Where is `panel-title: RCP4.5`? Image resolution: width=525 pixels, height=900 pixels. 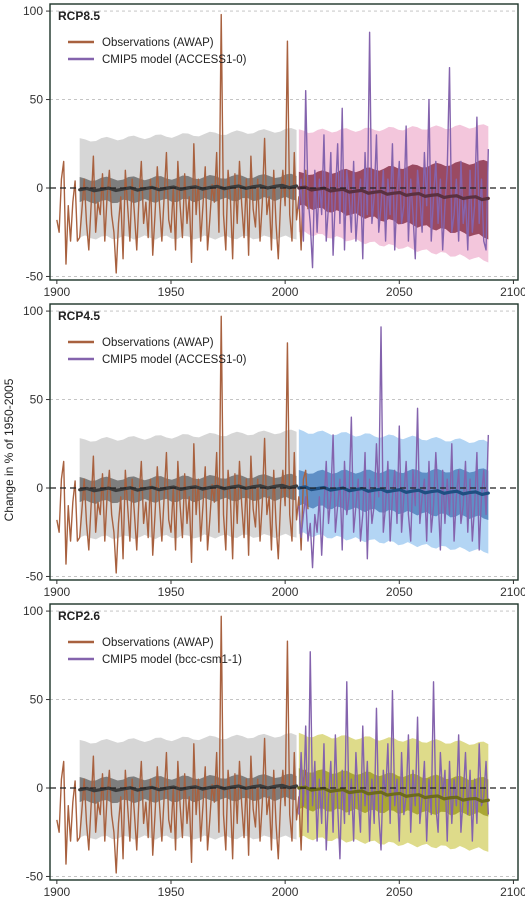
panel-title: RCP4.5 is located at coordinates (79, 316).